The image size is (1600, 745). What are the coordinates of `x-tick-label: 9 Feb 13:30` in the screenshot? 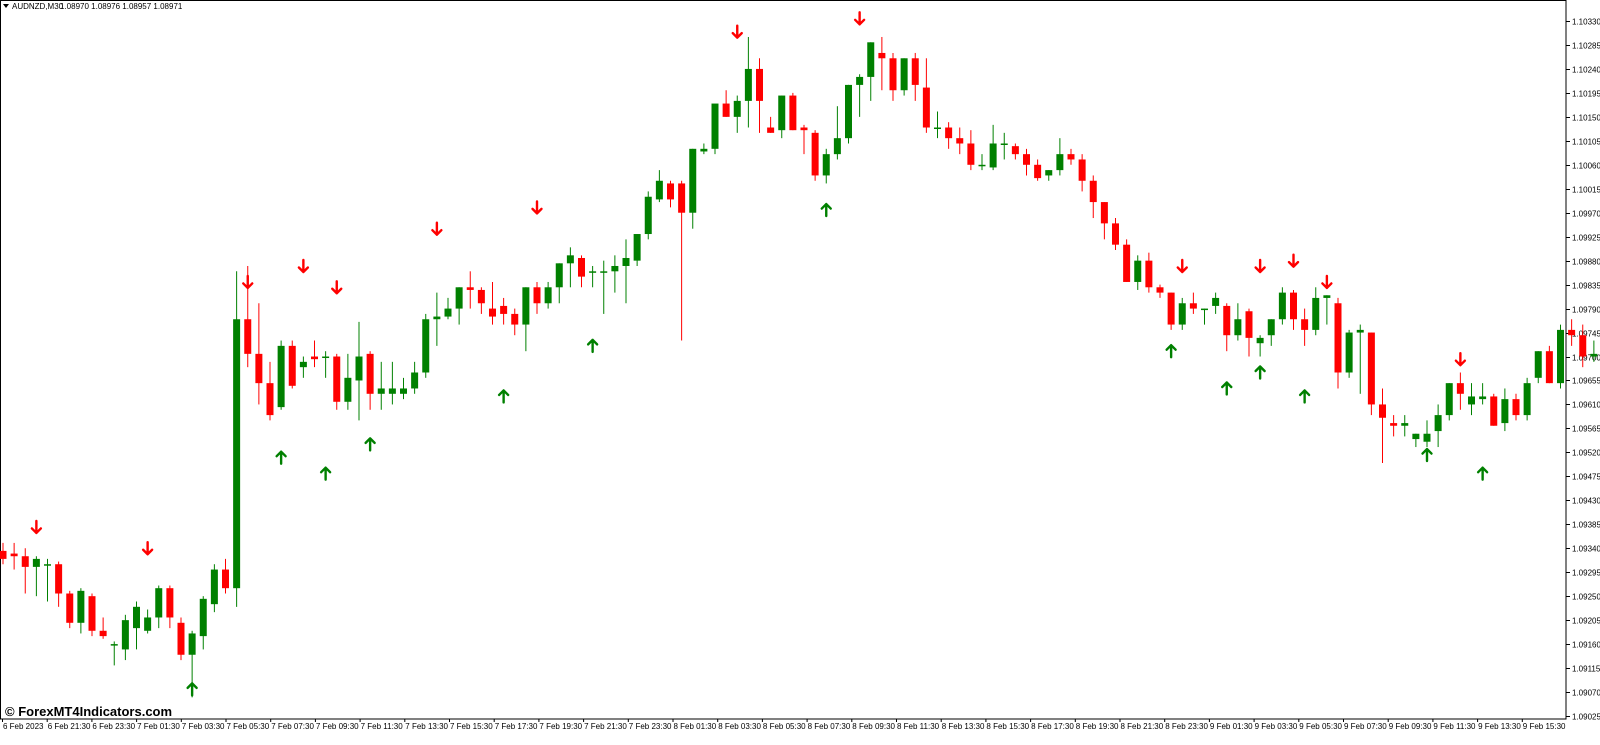 It's located at (1499, 726).